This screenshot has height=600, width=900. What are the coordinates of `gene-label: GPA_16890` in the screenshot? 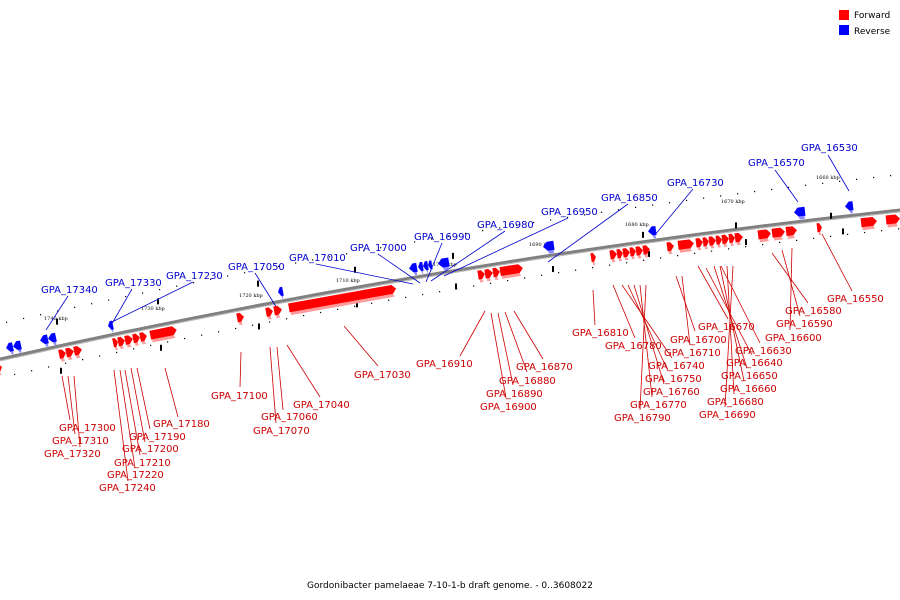 It's located at (514, 394).